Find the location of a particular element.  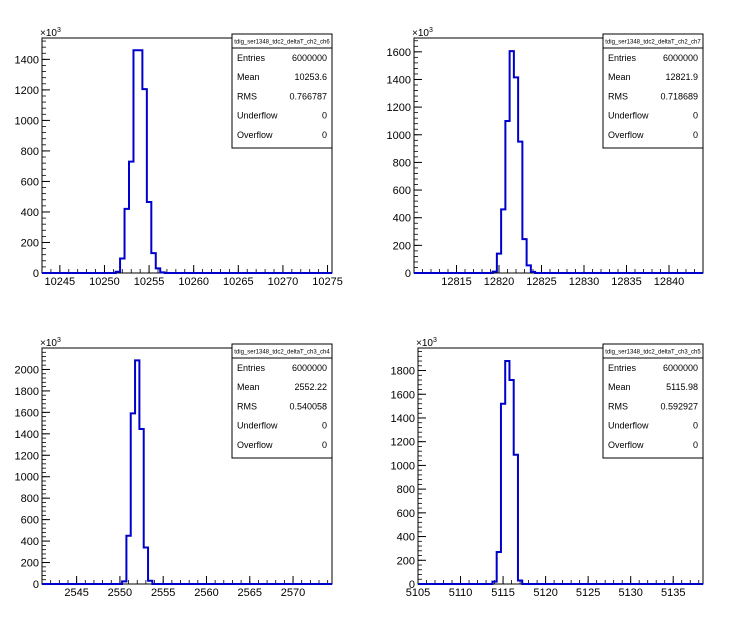

stats-box-title: tdig_ser1348_tdc2_deltaT_ch3_ch4 is located at coordinates (282, 353).